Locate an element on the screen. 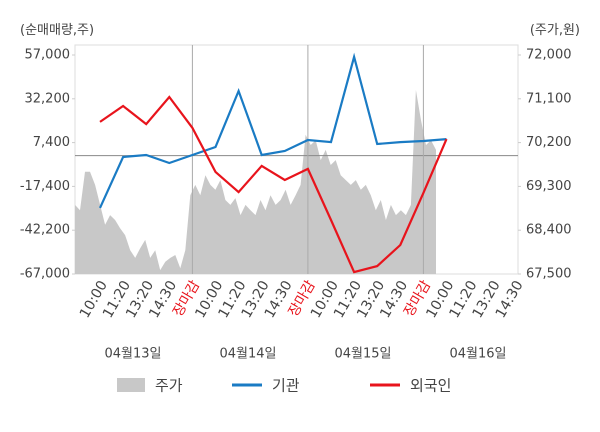 This screenshot has height=432, width=600. y2-axis-title: (주가,원) is located at coordinates (555, 30).